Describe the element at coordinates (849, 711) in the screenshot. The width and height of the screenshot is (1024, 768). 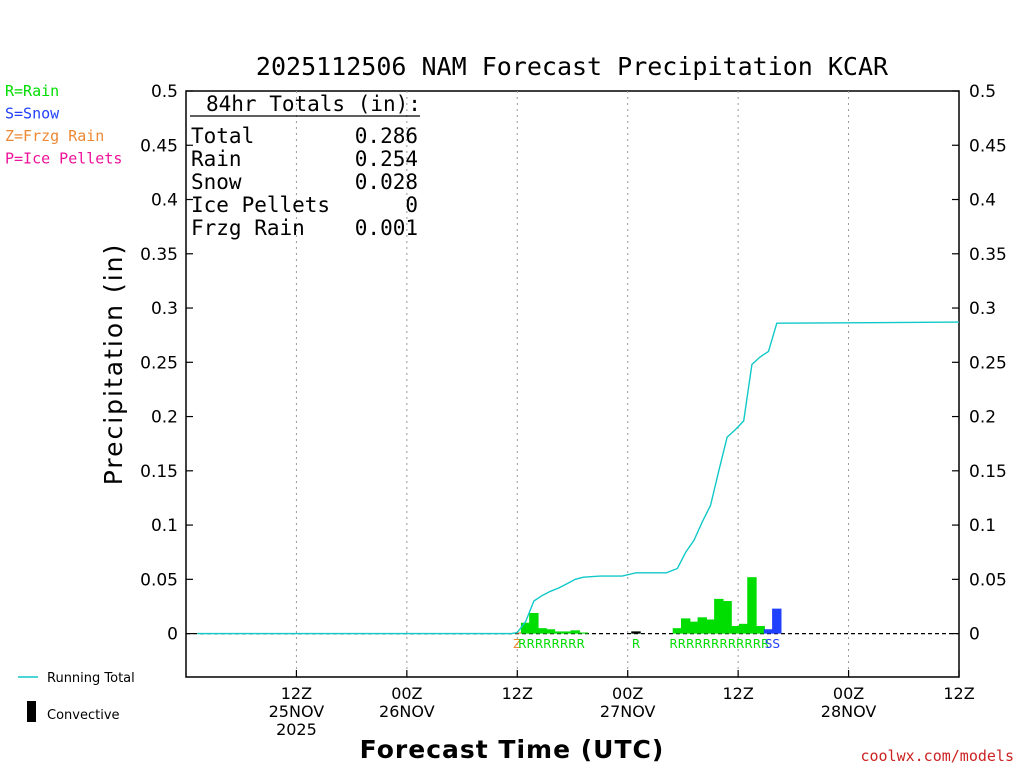
I see `x-tick-label: 28NOV` at that location.